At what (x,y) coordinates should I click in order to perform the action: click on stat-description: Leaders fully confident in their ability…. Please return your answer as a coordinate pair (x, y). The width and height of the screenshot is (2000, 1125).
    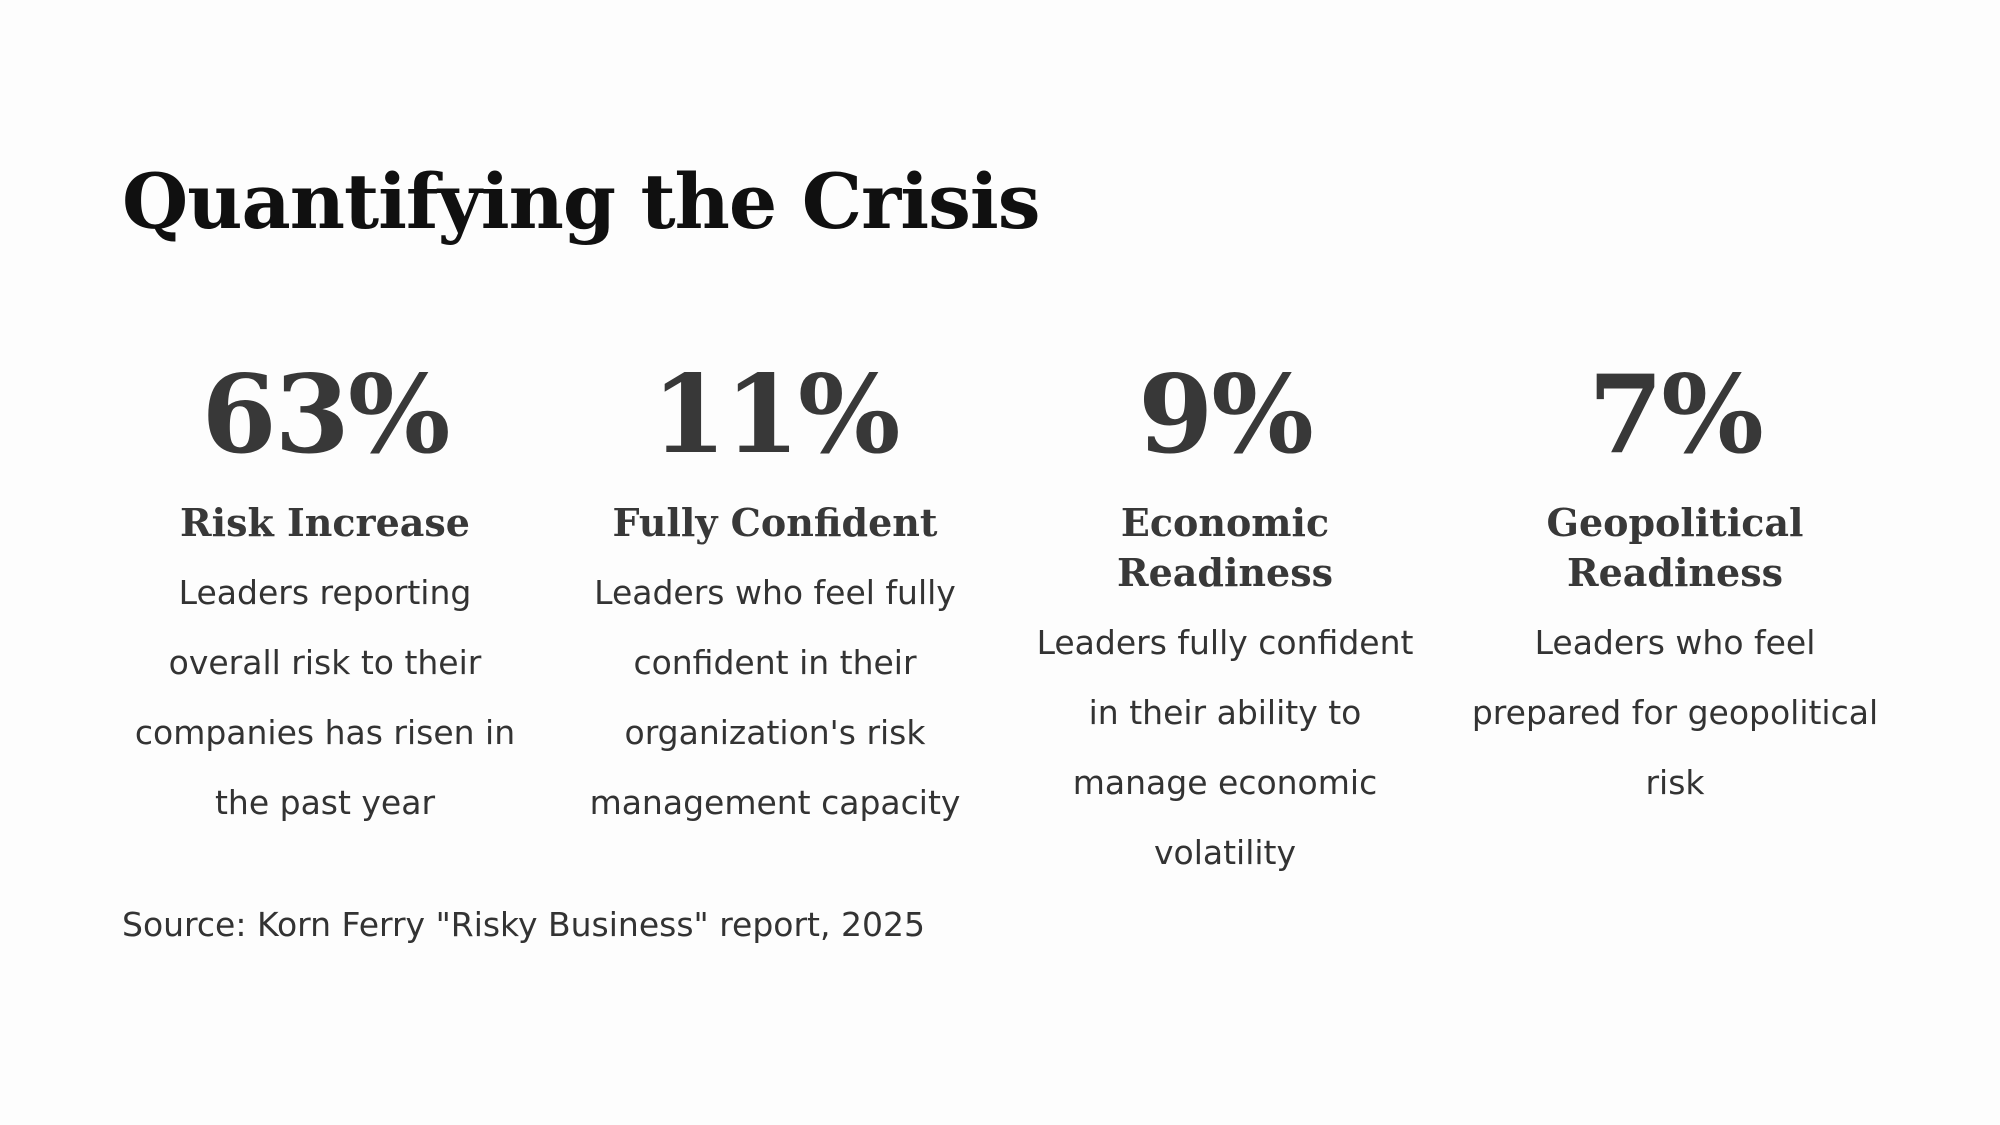
    Looking at the image, I should click on (1225, 747).